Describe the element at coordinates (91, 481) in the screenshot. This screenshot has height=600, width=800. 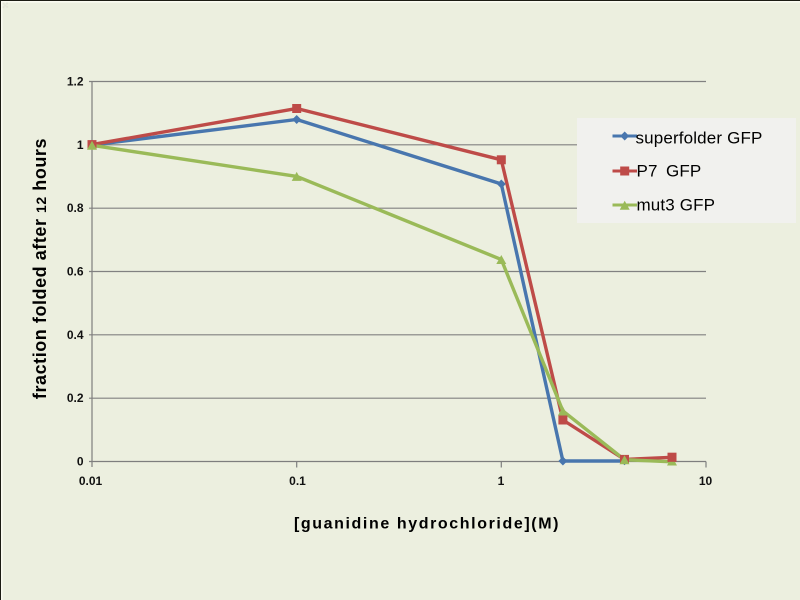
I see `svg-text: 0.01` at that location.